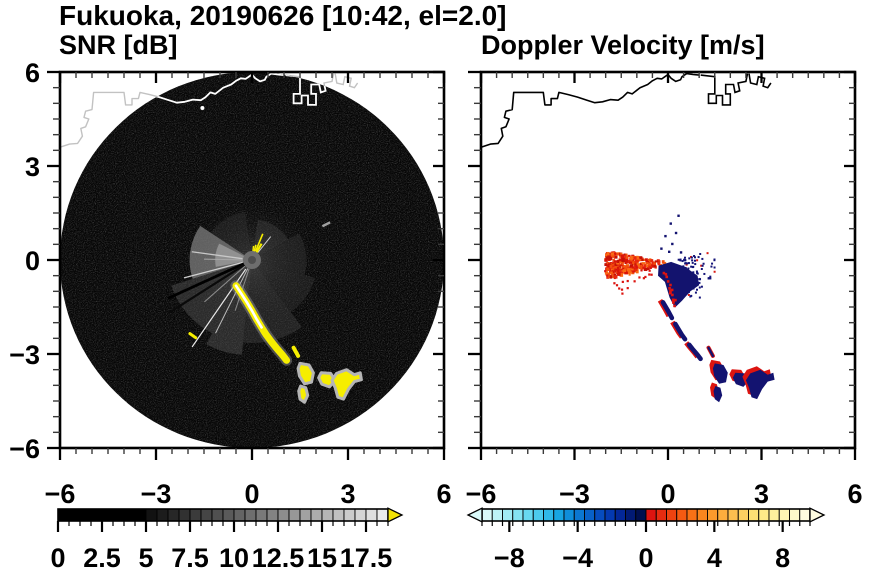  What do you see at coordinates (60, 494) in the screenshot?
I see `x-tick-label: −6` at bounding box center [60, 494].